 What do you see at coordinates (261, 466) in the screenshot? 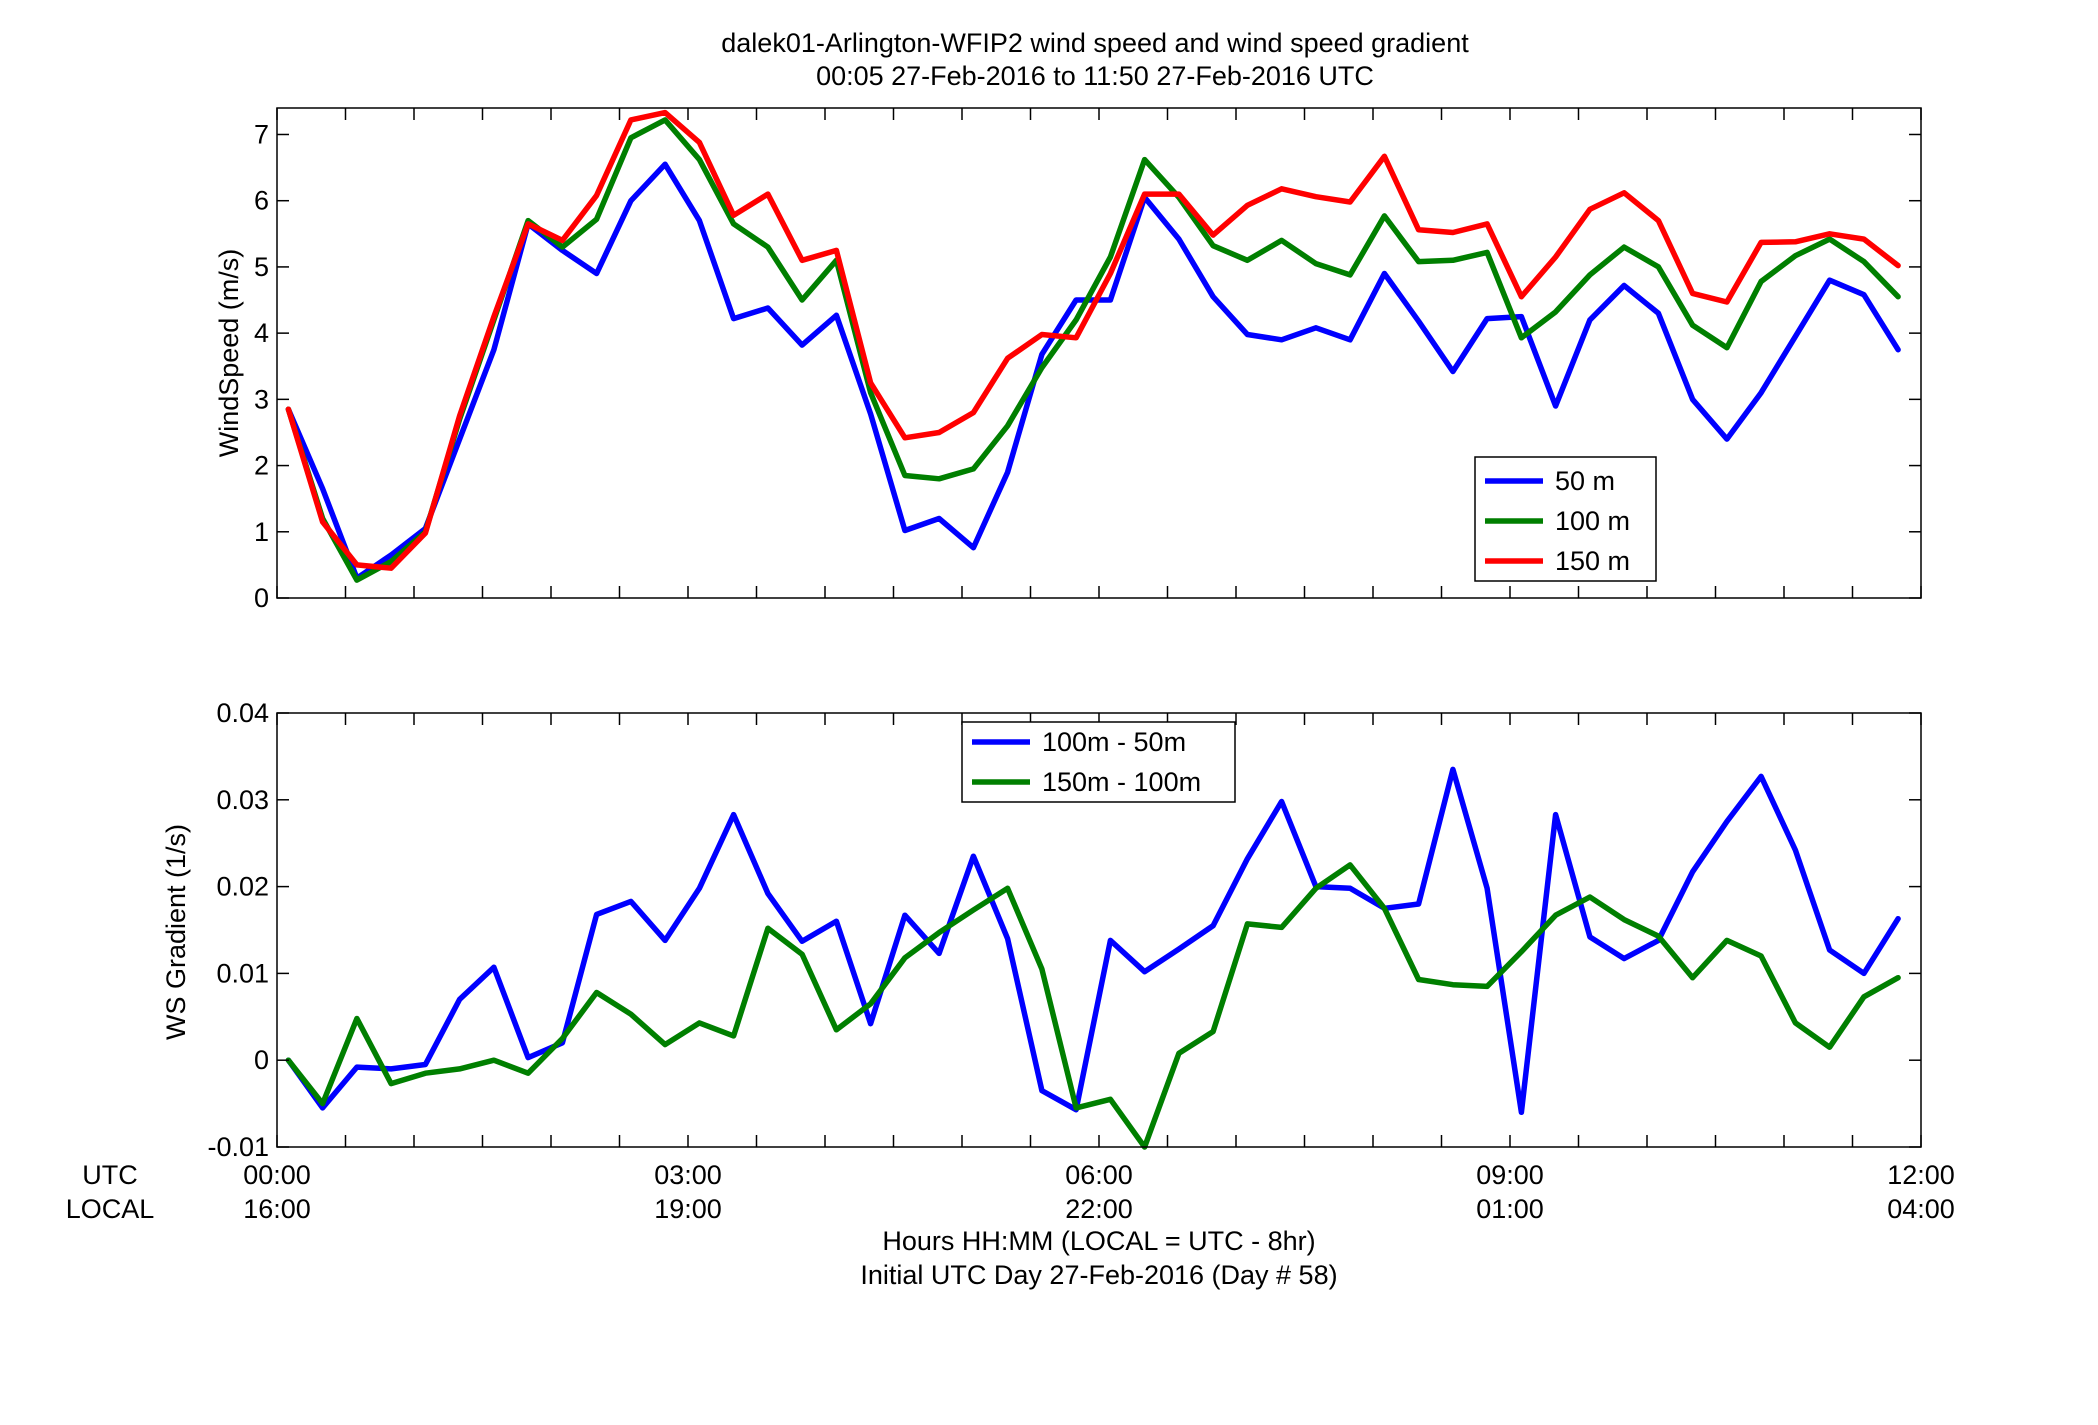
I see `y-tick-label: 2` at bounding box center [261, 466].